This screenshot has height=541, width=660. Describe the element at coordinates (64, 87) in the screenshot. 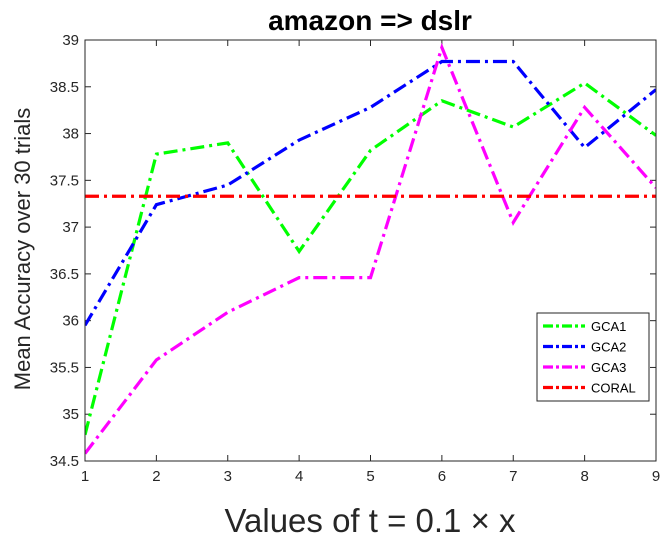

I see `y-tick-label: 38.5` at that location.